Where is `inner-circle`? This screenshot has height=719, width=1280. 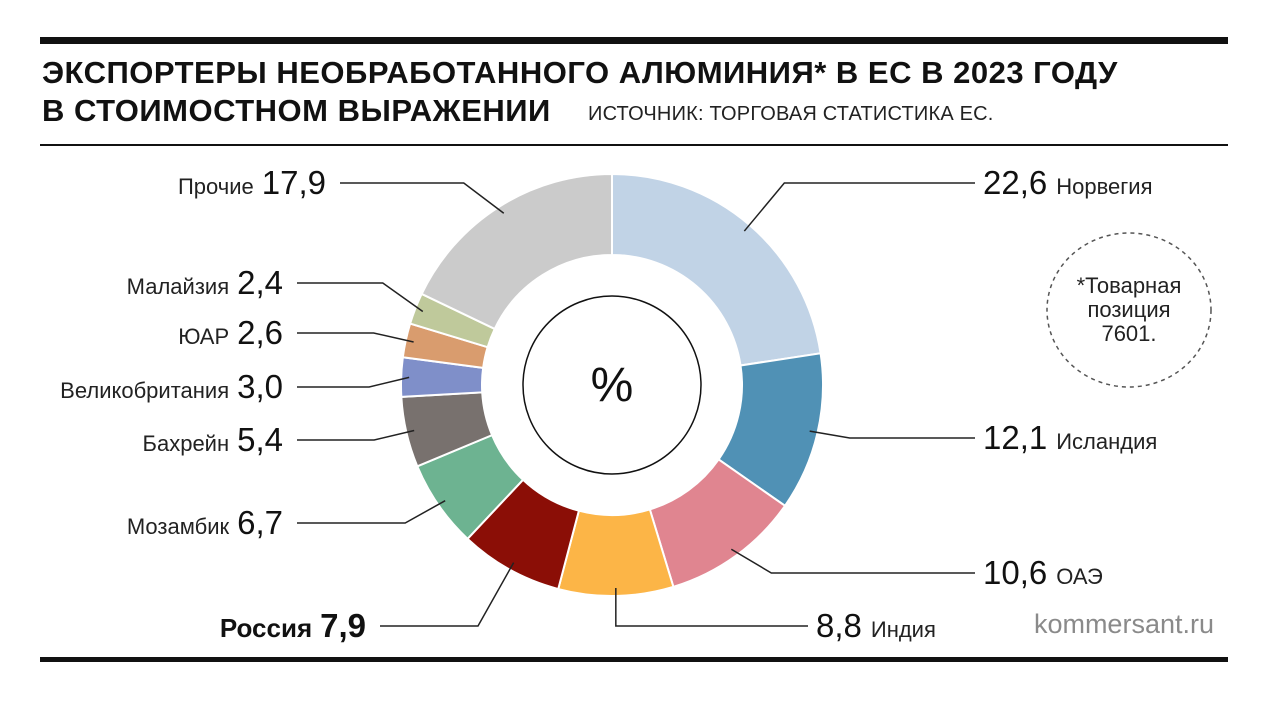
inner-circle is located at coordinates (612, 385).